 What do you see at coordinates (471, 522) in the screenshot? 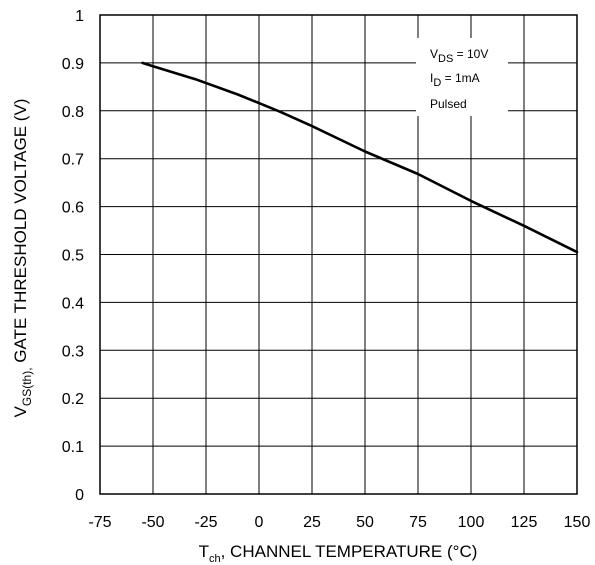
I see `x-tick-label: 100` at bounding box center [471, 522].